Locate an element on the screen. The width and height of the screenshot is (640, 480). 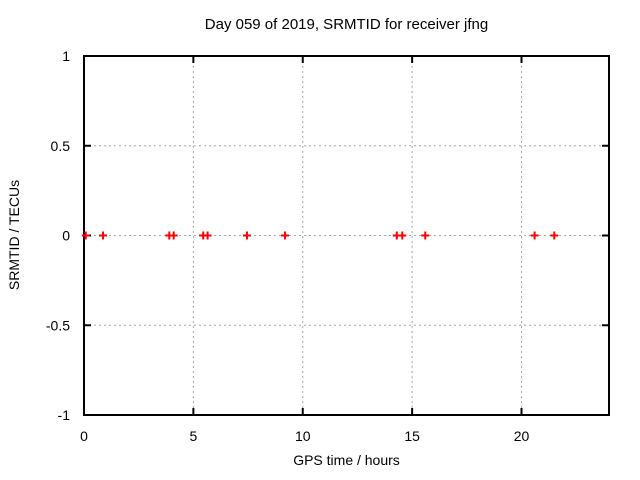
x-tick-label: 0 is located at coordinates (84, 436).